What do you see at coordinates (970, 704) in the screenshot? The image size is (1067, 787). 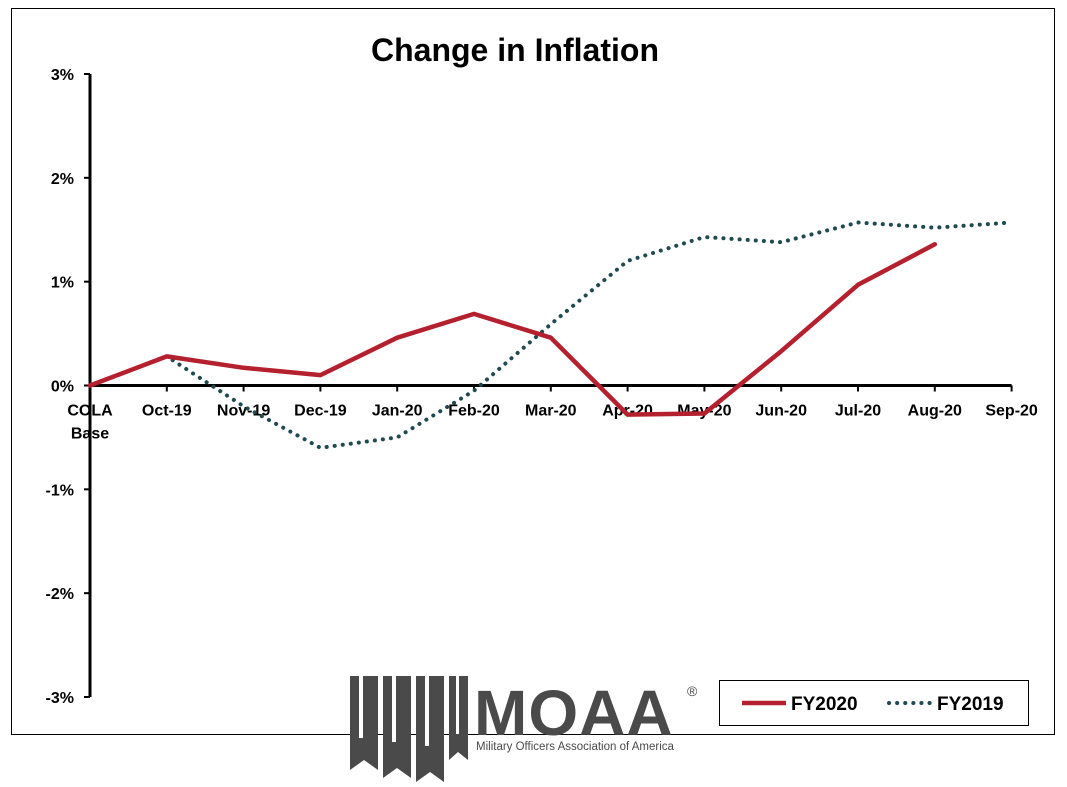 I see `legend-label-fy2019: FY2019` at bounding box center [970, 704].